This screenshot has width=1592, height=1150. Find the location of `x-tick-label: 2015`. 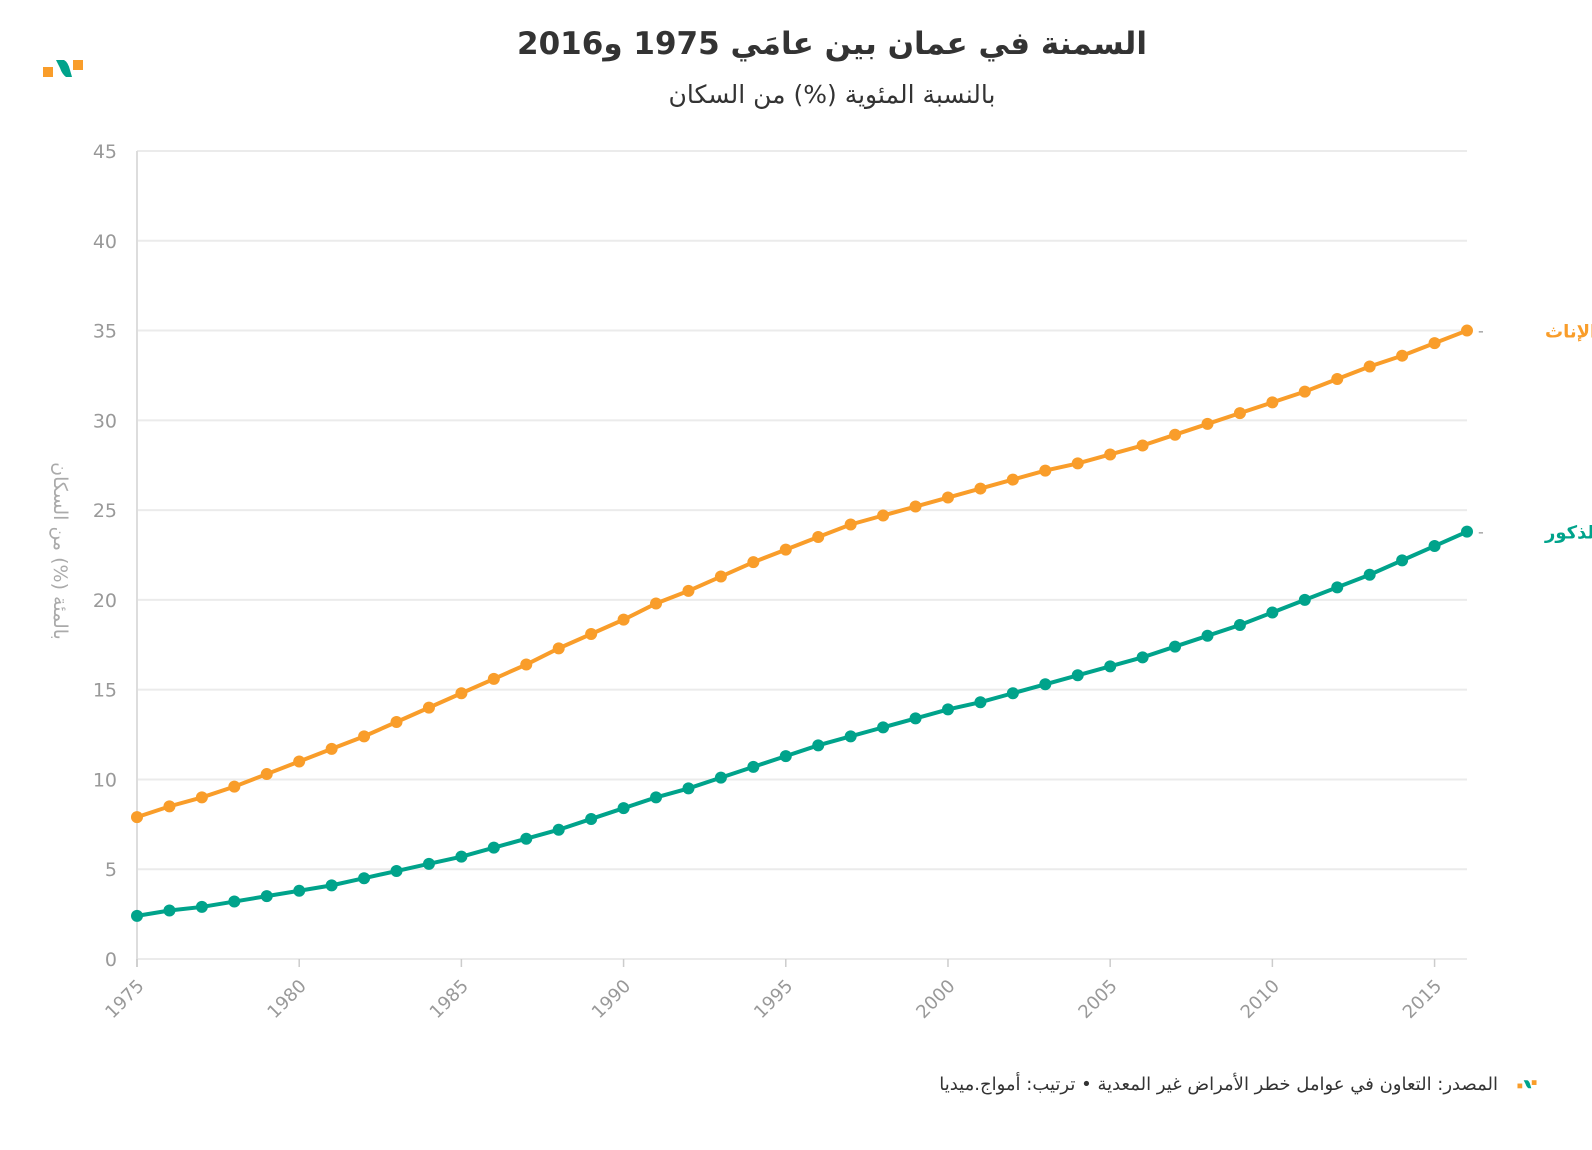

x-tick-label: 2015 is located at coordinates (1422, 999).